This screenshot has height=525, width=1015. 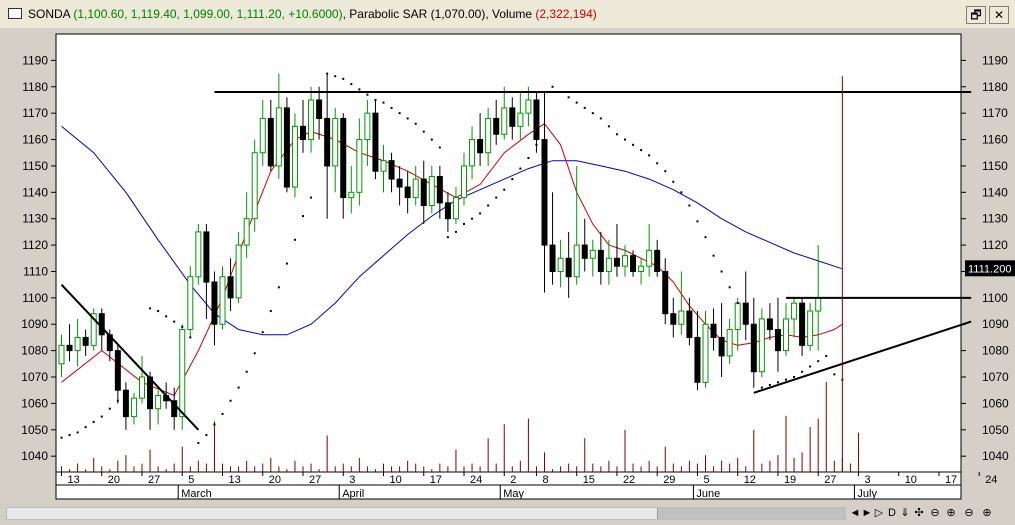 What do you see at coordinates (995, 219) in the screenshot?
I see `y-tick-label-right: 1130` at bounding box center [995, 219].